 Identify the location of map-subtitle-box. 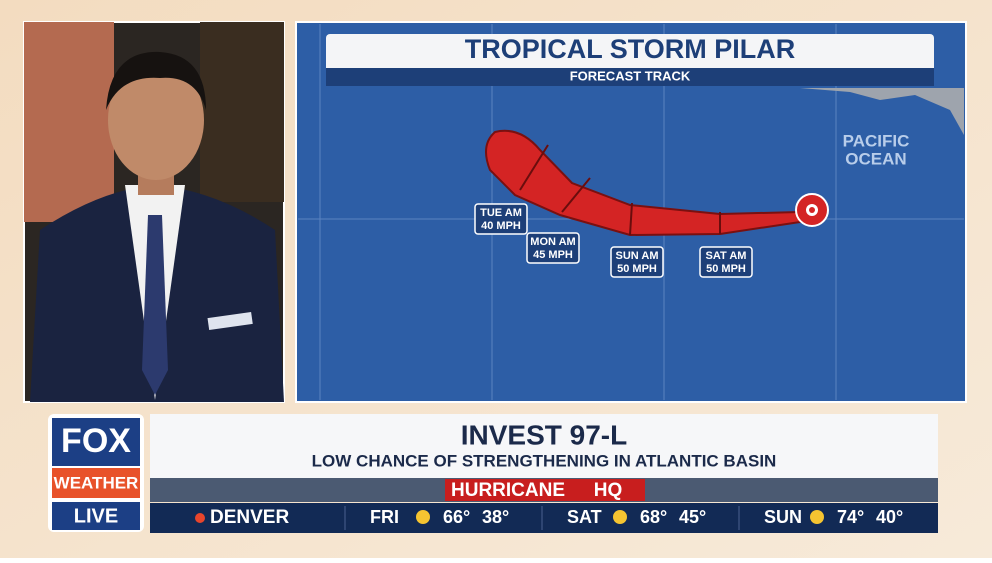
(630, 77).